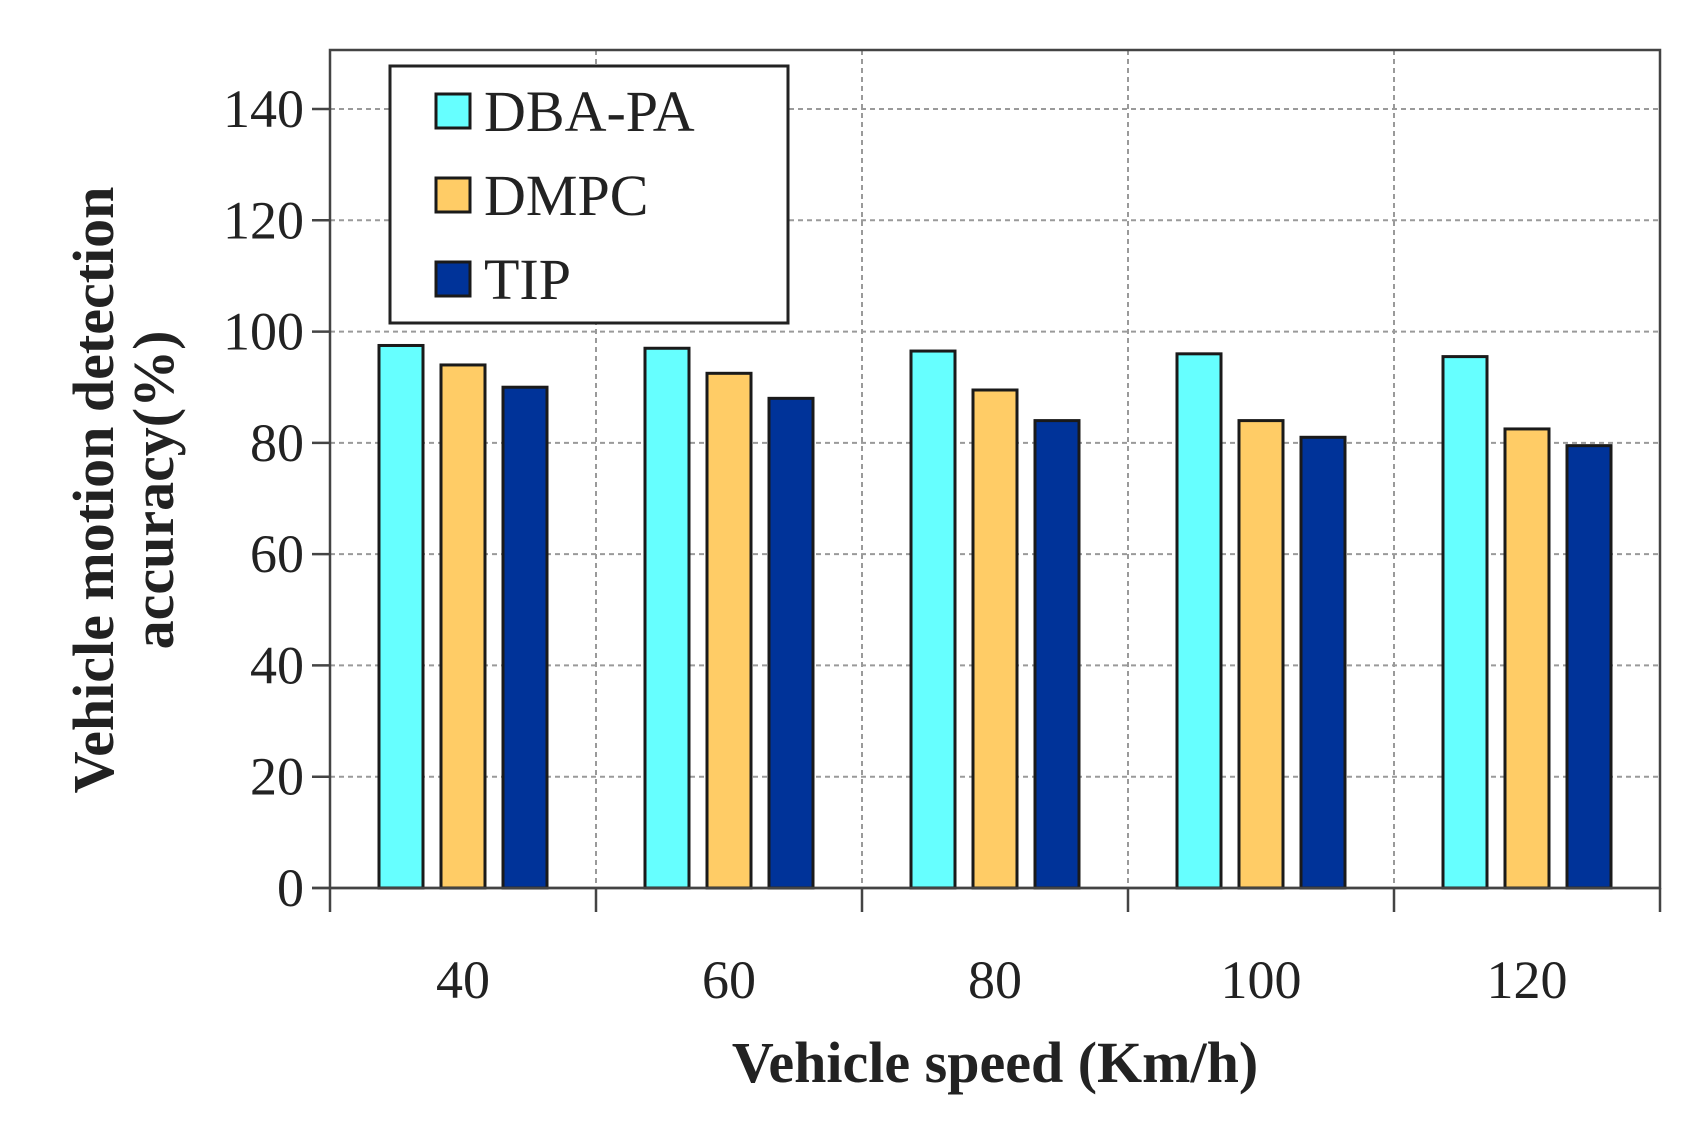 The height and width of the screenshot is (1130, 1681). Describe the element at coordinates (995, 1062) in the screenshot. I see `x-axis-title: Vehicle speed (Km/h)` at that location.